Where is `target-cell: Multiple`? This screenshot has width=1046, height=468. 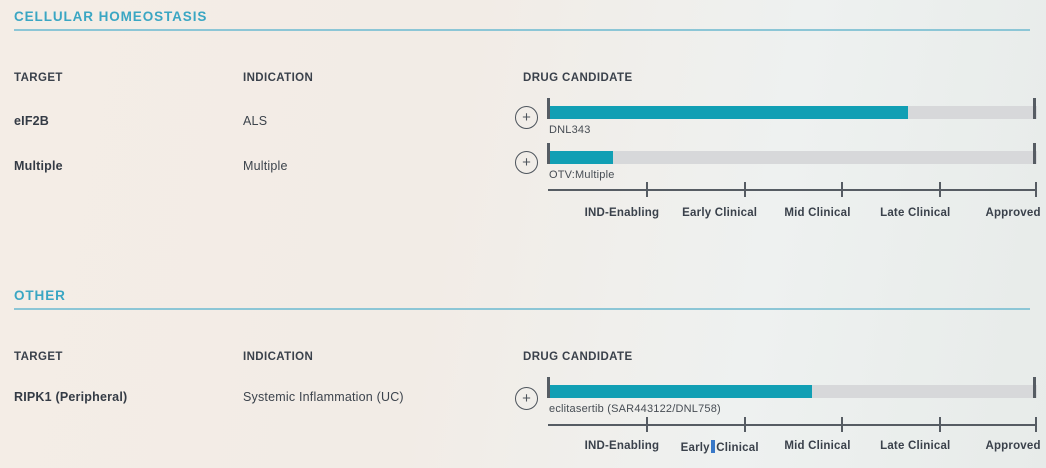
target-cell: Multiple is located at coordinates (38, 166).